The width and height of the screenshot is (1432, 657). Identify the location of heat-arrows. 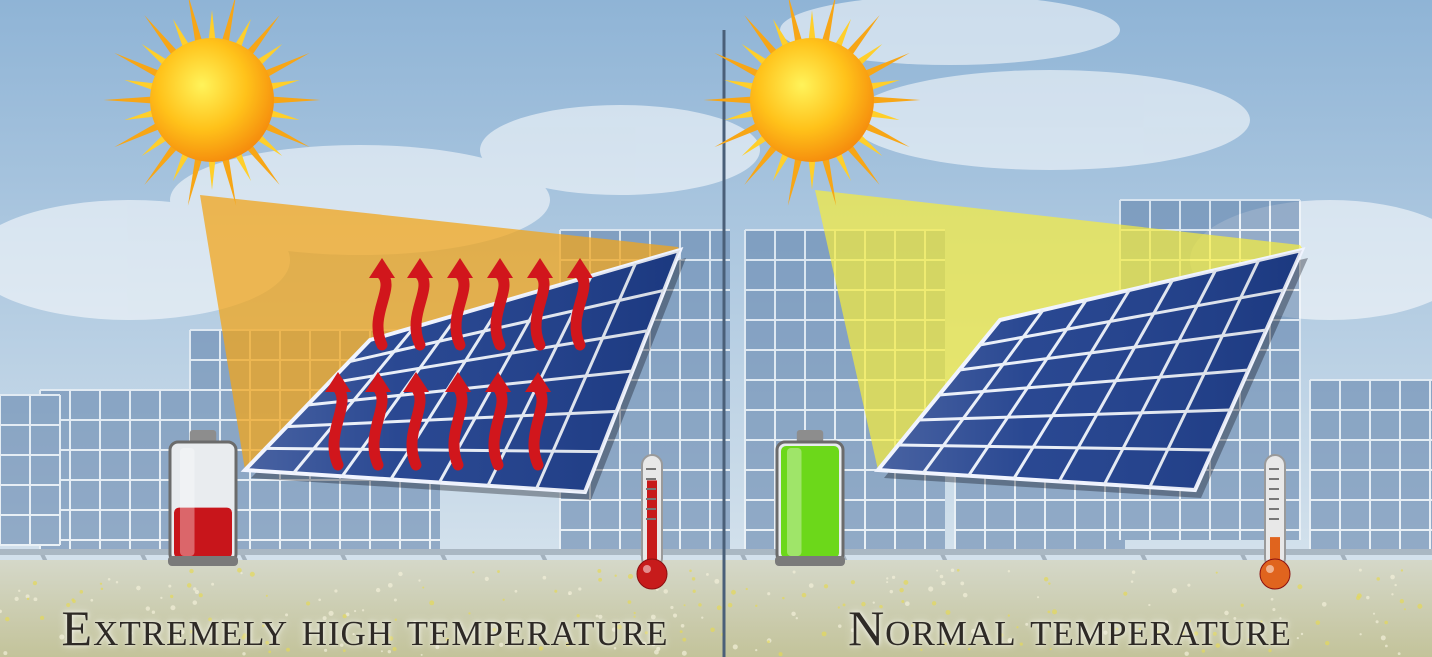
(459, 364).